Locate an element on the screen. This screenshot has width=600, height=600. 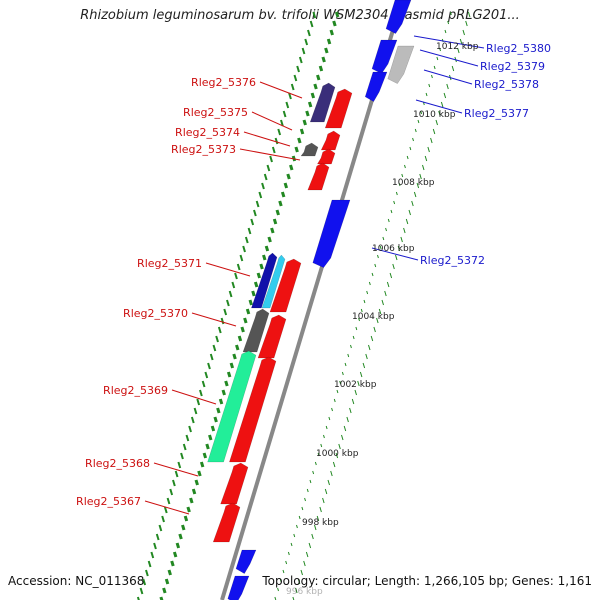
gene-label-rleg2_5377: Rleg2_5377 is located at coordinates (496, 113).